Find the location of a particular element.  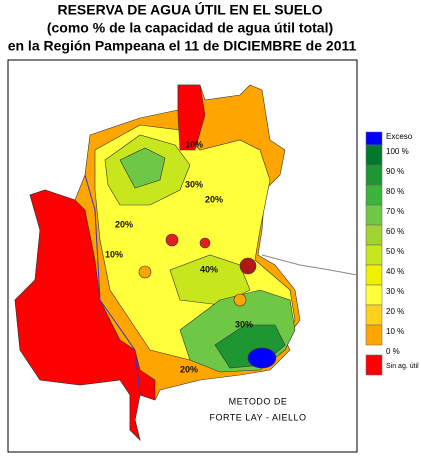

legend-label: 100 % is located at coordinates (397, 151).